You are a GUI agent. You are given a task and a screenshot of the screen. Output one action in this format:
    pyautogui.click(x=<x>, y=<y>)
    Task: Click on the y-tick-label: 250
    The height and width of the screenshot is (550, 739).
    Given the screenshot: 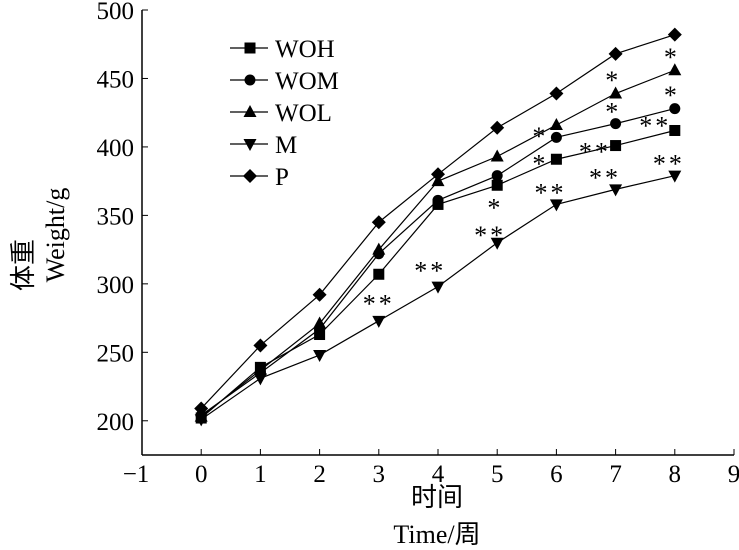 What is the action you would take?
    pyautogui.click(x=116, y=353)
    